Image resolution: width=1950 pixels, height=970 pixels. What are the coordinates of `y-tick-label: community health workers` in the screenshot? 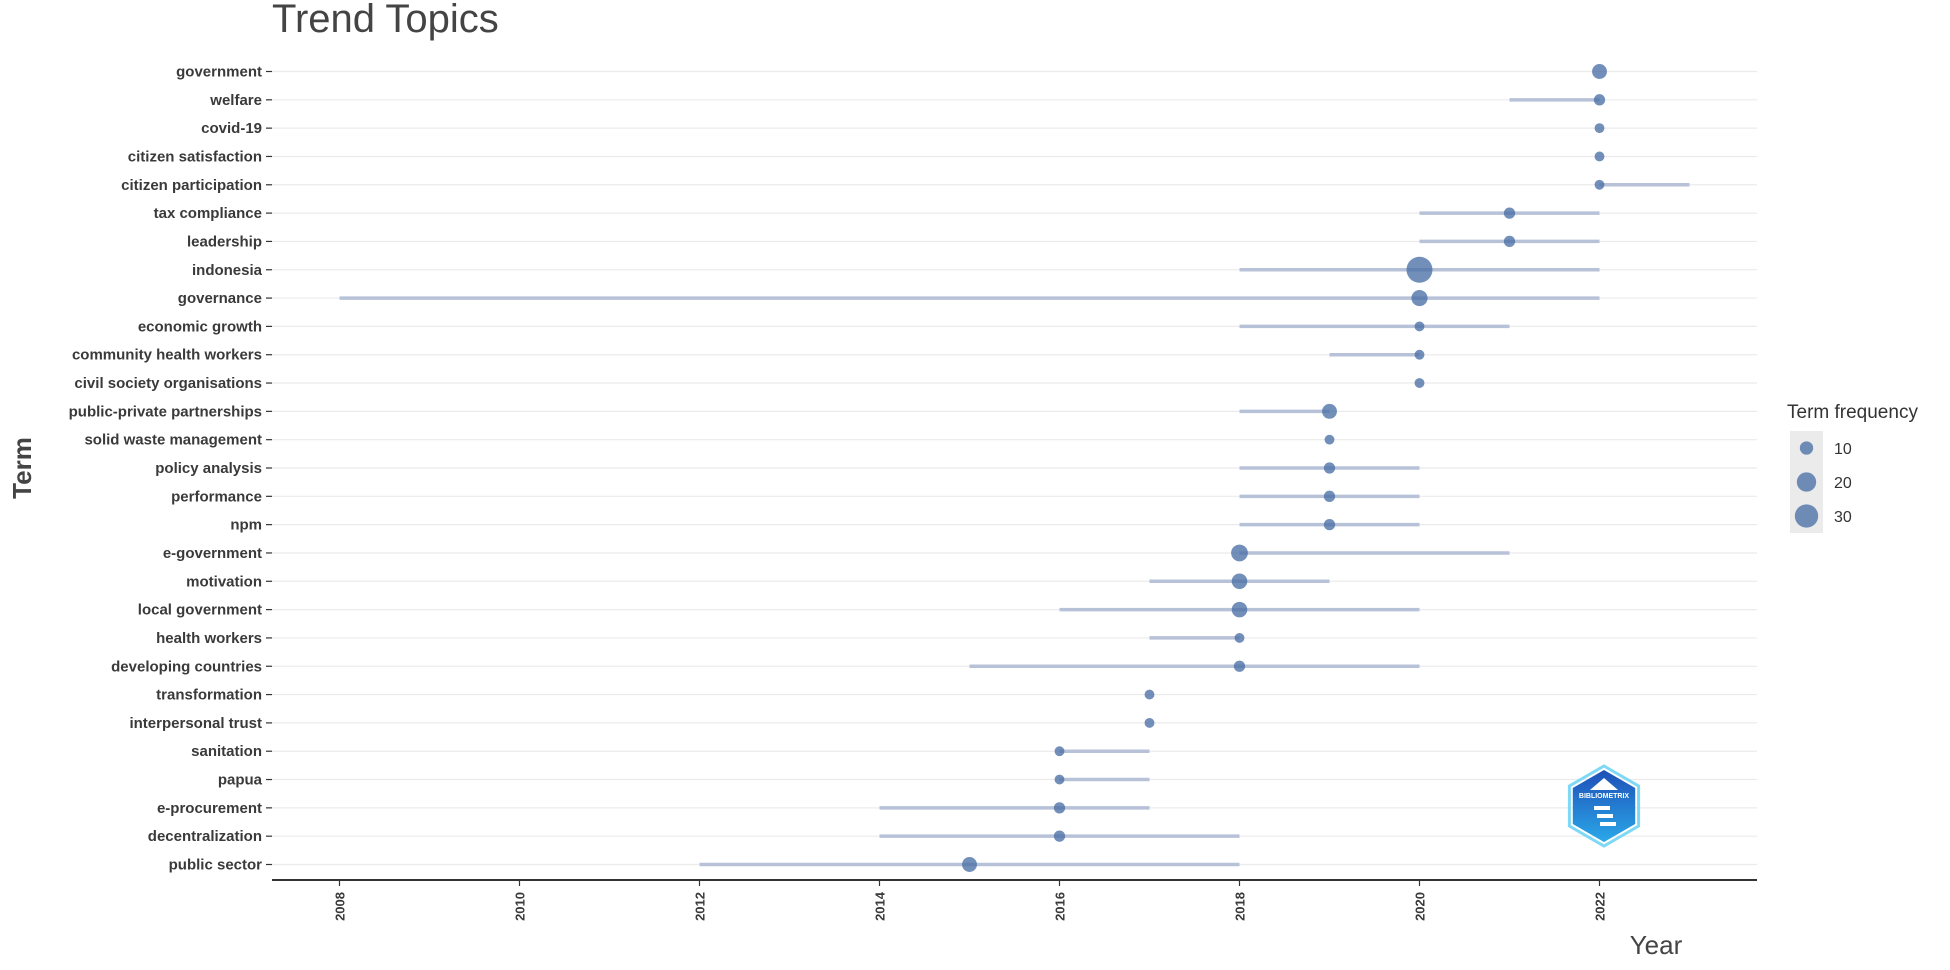 It's located at (167, 355).